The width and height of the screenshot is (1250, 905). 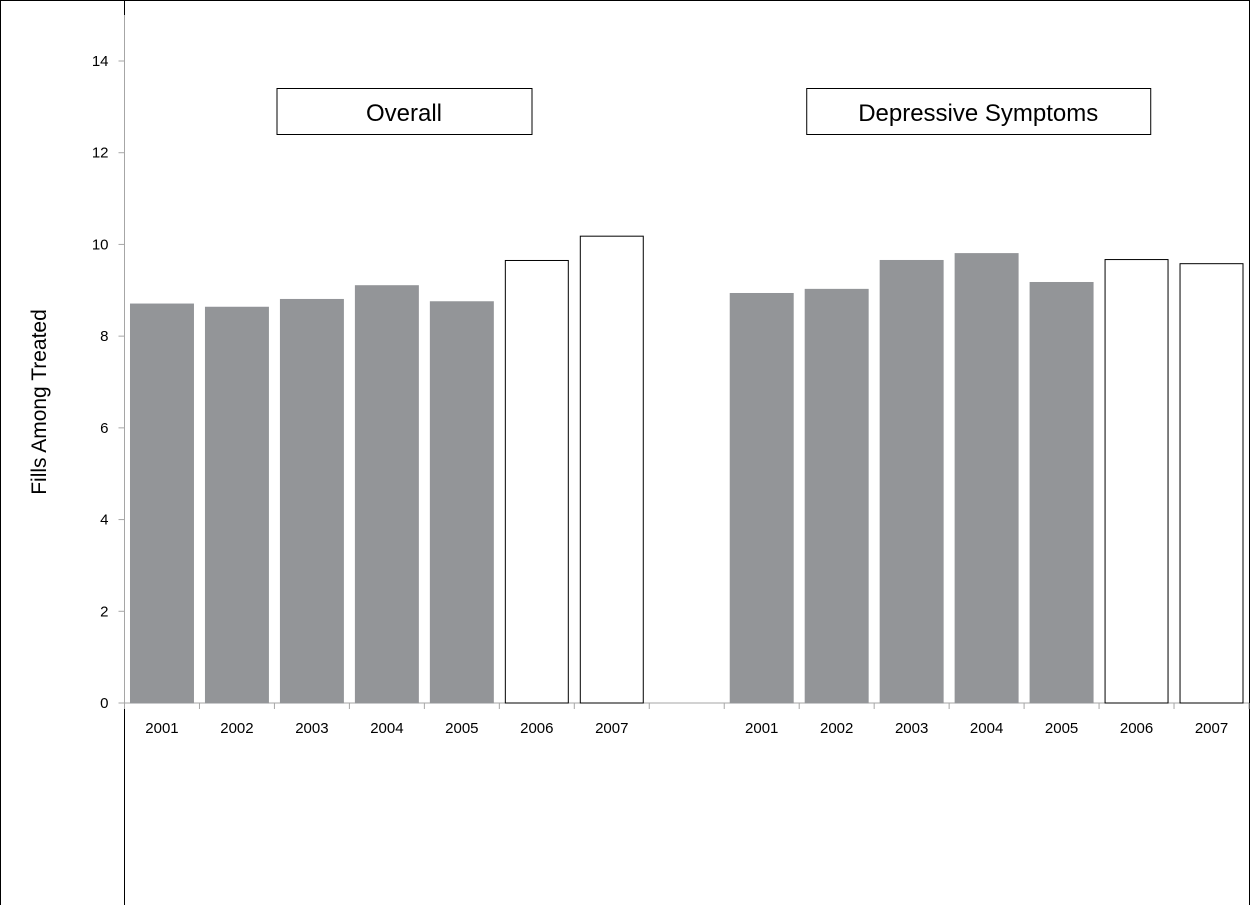 What do you see at coordinates (104, 703) in the screenshot?
I see `y-tick-label: 0` at bounding box center [104, 703].